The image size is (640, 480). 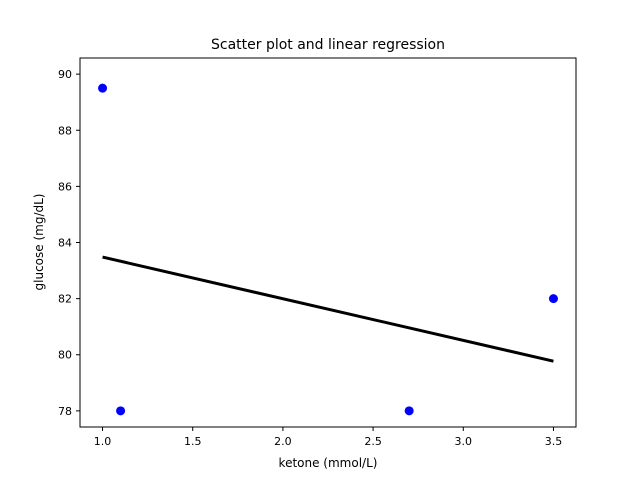 What do you see at coordinates (65, 74) in the screenshot?
I see `y-tick-label: 90` at bounding box center [65, 74].